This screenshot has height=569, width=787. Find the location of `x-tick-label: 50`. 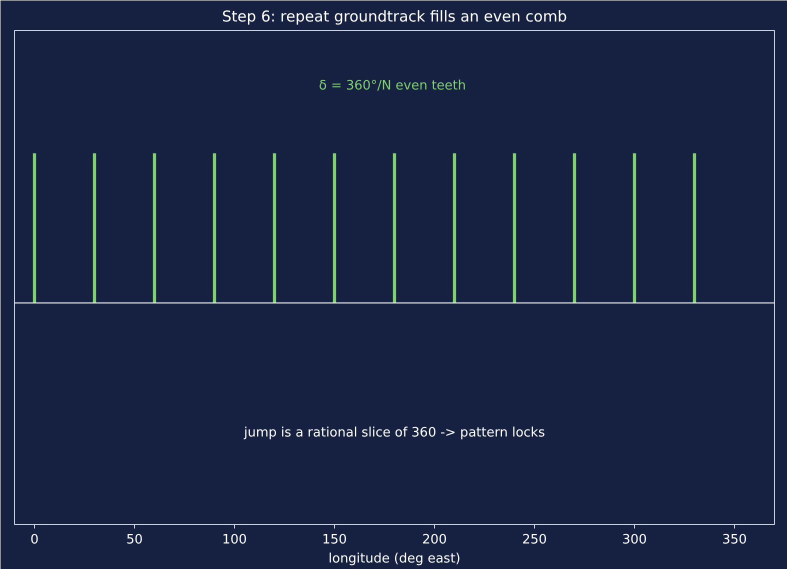

x-tick-label: 50 is located at coordinates (134, 540).